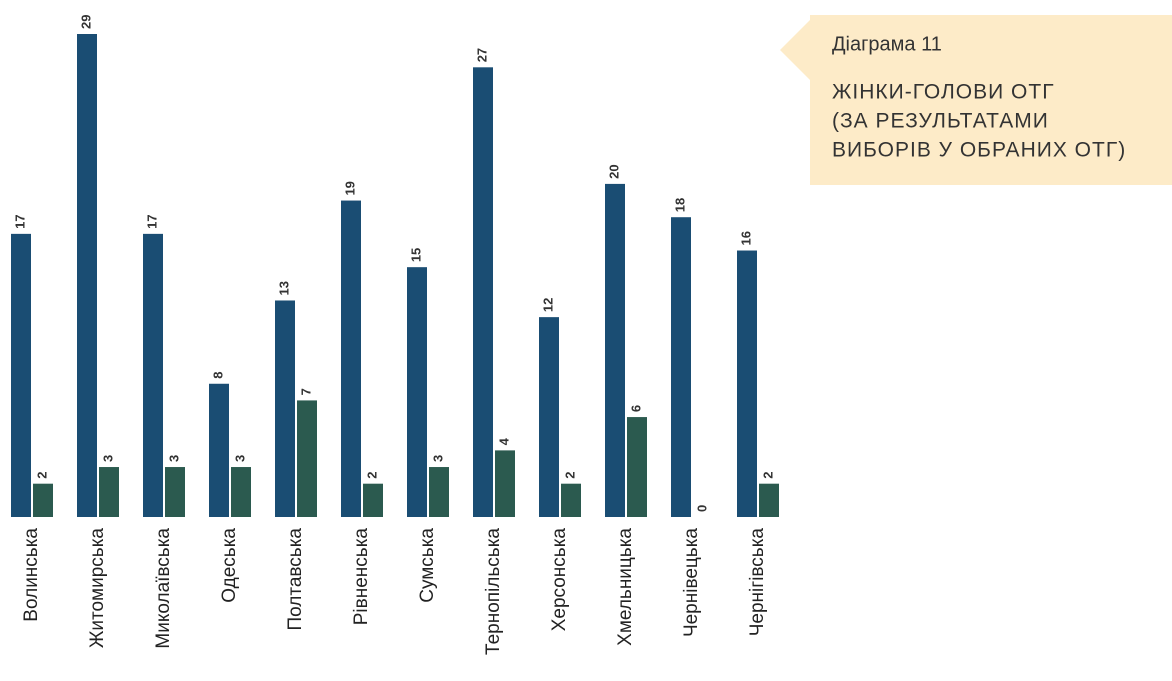  Describe the element at coordinates (305, 391) in the screenshot. I see `value-label: 7` at that location.